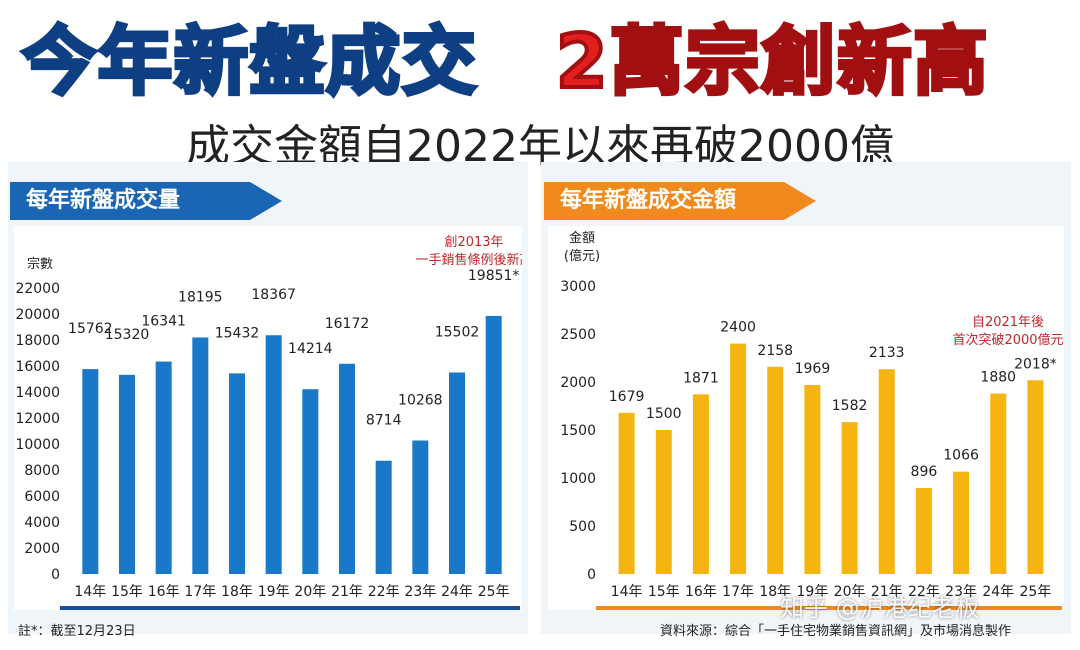 This screenshot has height=650, width=1080. What do you see at coordinates (273, 295) in the screenshot?
I see `data-label: 18367` at bounding box center [273, 295].